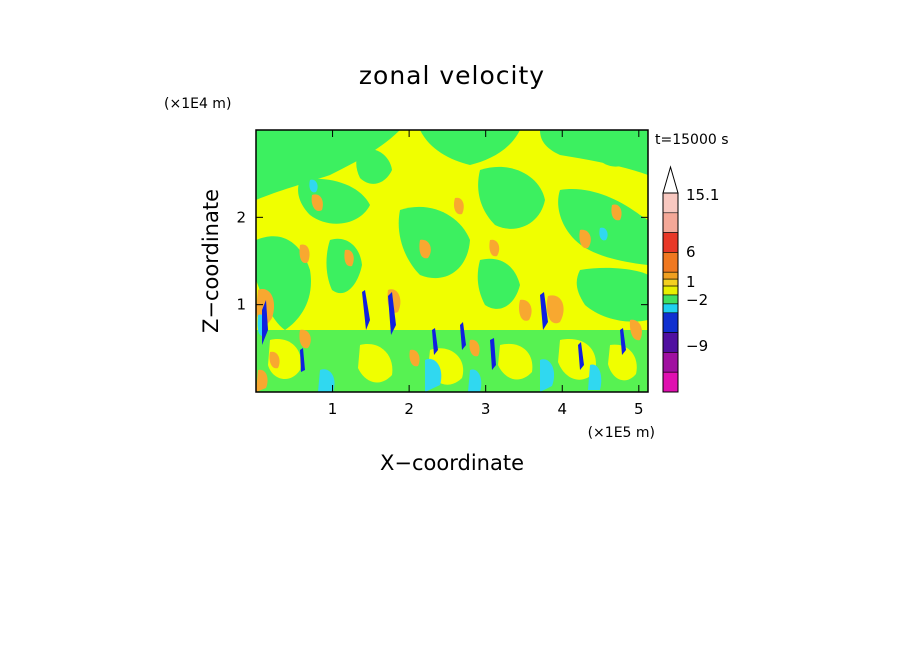 This screenshot has height=654, width=904. What do you see at coordinates (452, 362) in the screenshot?
I see `yellow-regions` at bounding box center [452, 362].